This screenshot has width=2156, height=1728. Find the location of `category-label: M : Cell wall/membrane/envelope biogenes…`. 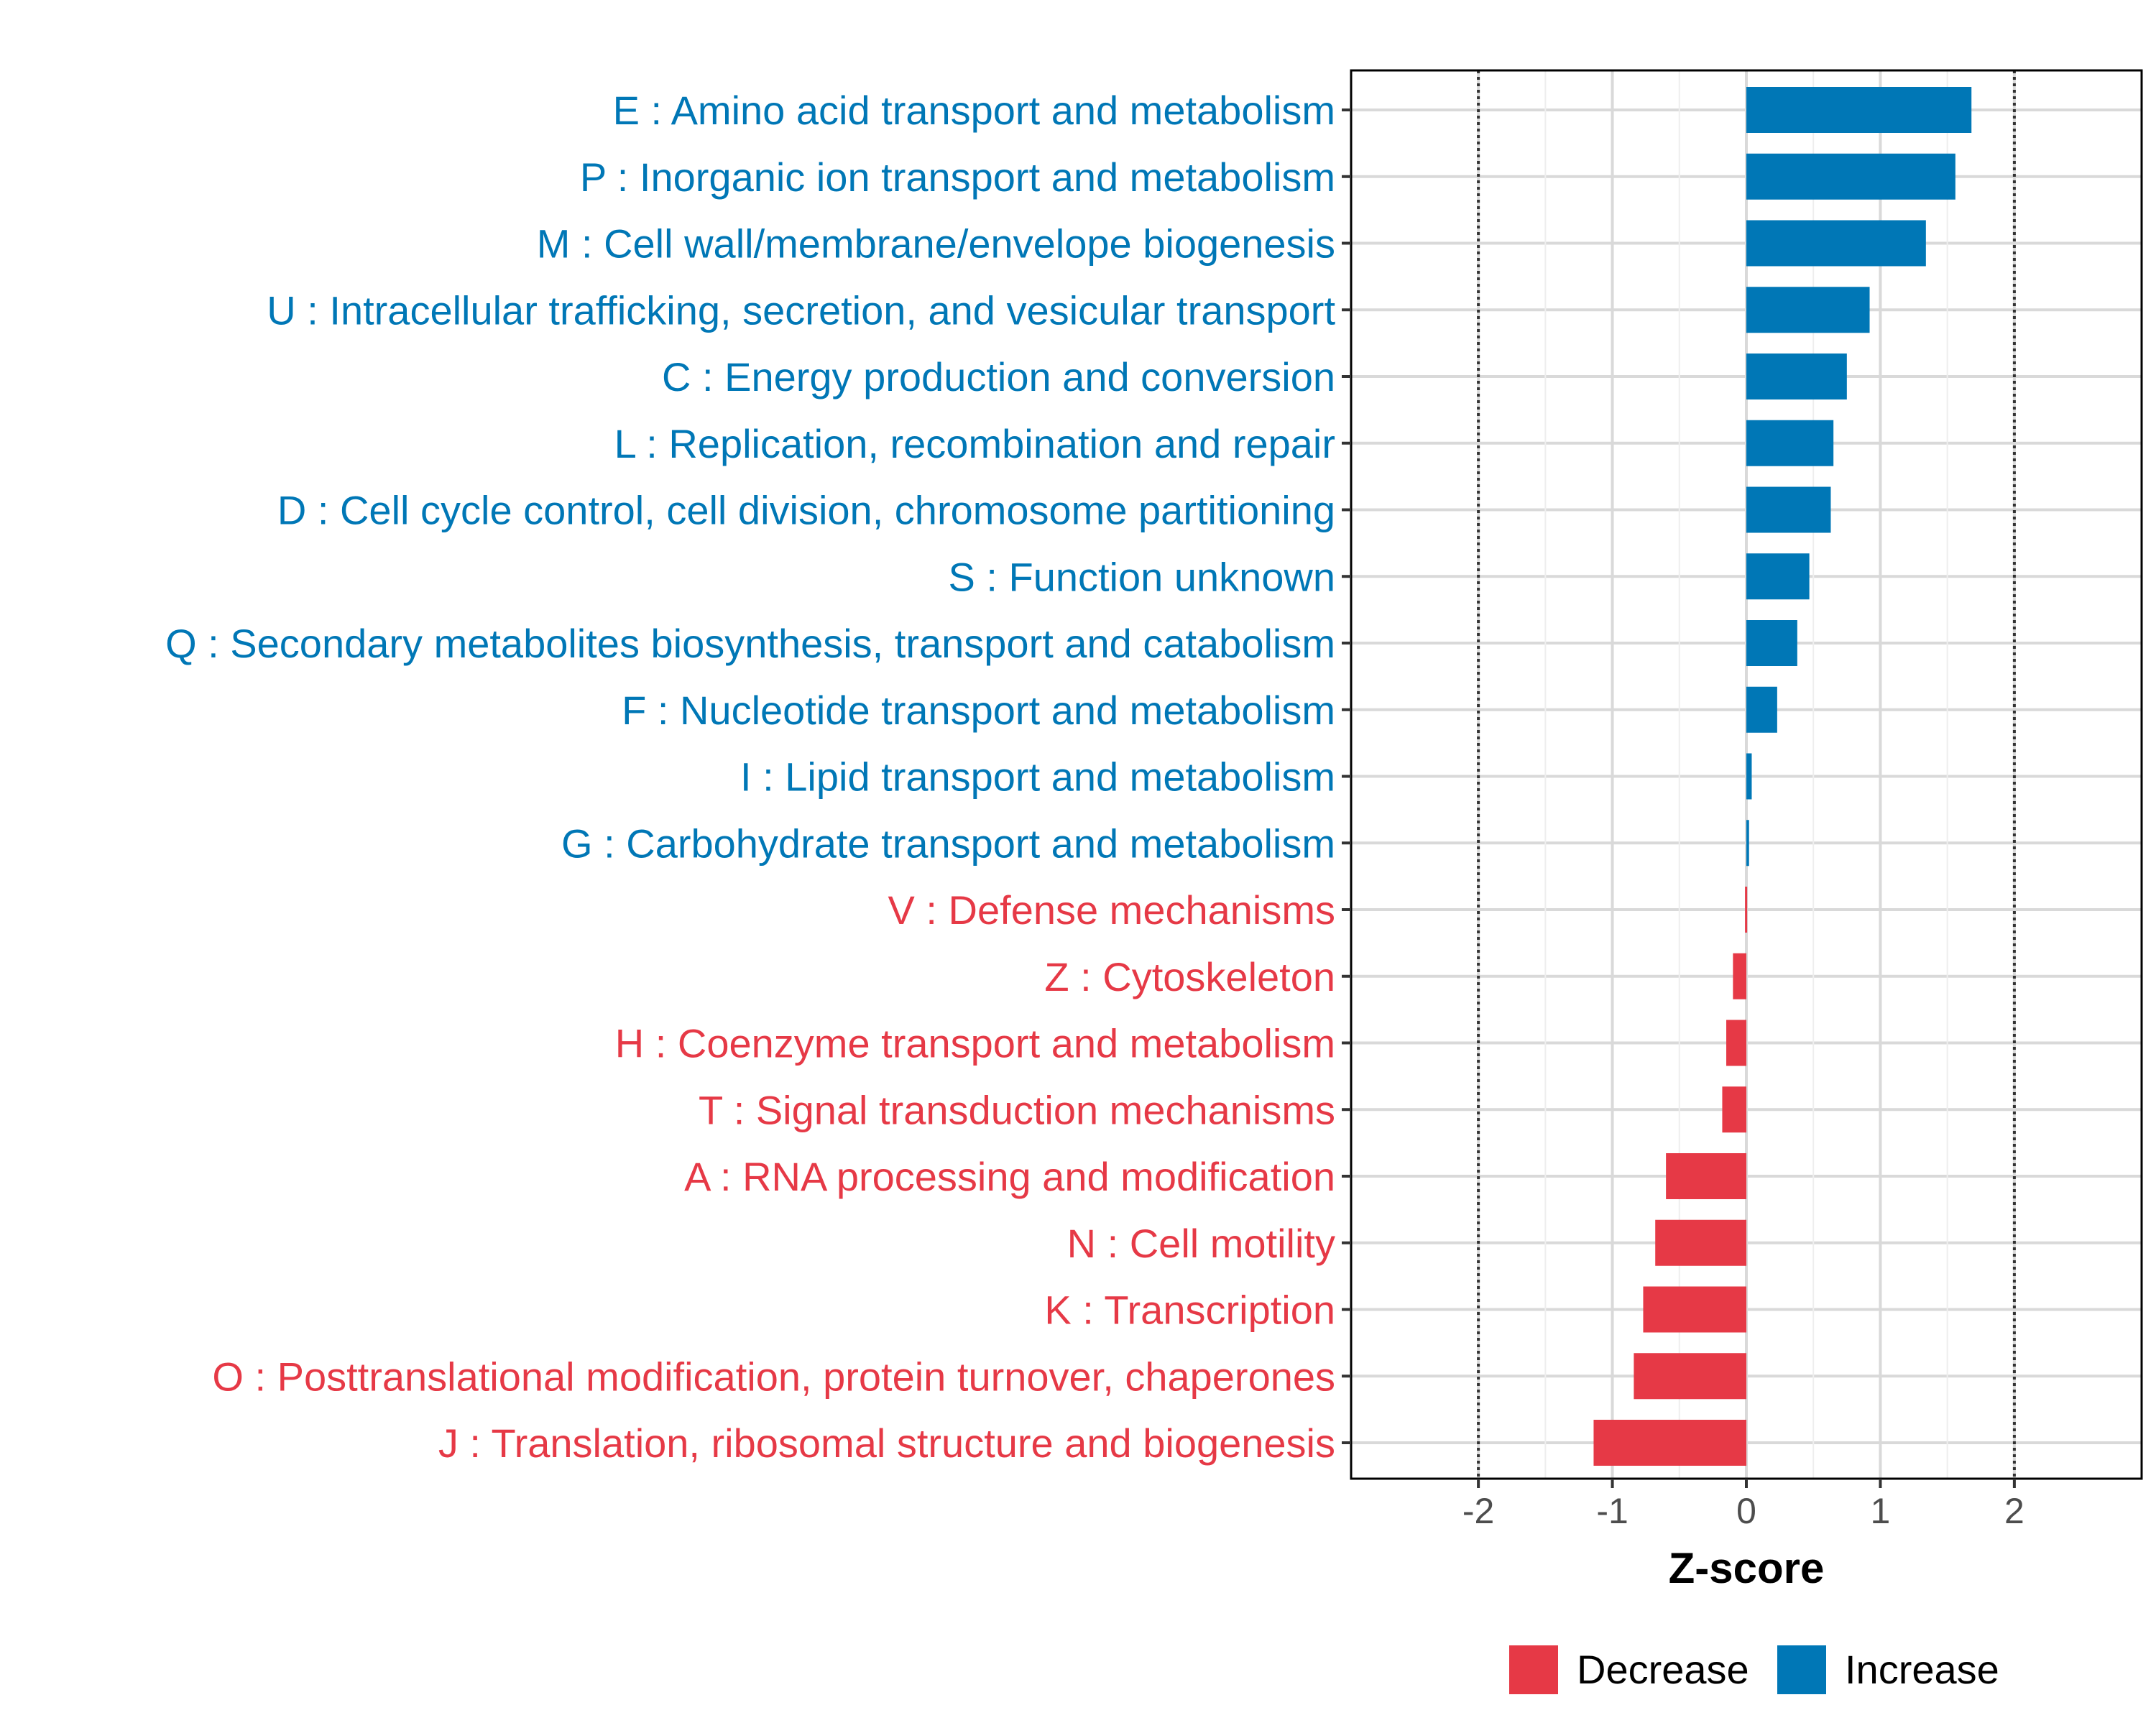

category-label: M : Cell wall/membrane/envelope biogenes… is located at coordinates (936, 244).